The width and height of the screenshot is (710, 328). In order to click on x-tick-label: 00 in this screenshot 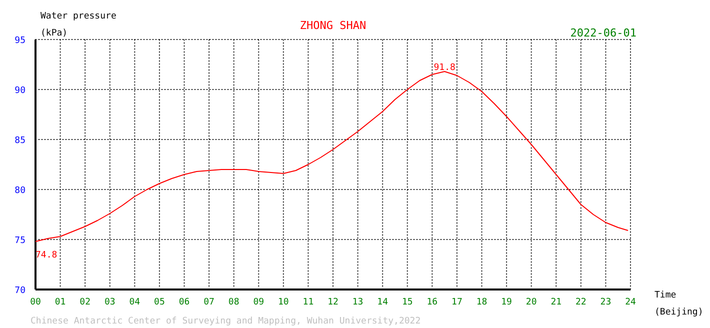, I will do `click(35, 303)`.